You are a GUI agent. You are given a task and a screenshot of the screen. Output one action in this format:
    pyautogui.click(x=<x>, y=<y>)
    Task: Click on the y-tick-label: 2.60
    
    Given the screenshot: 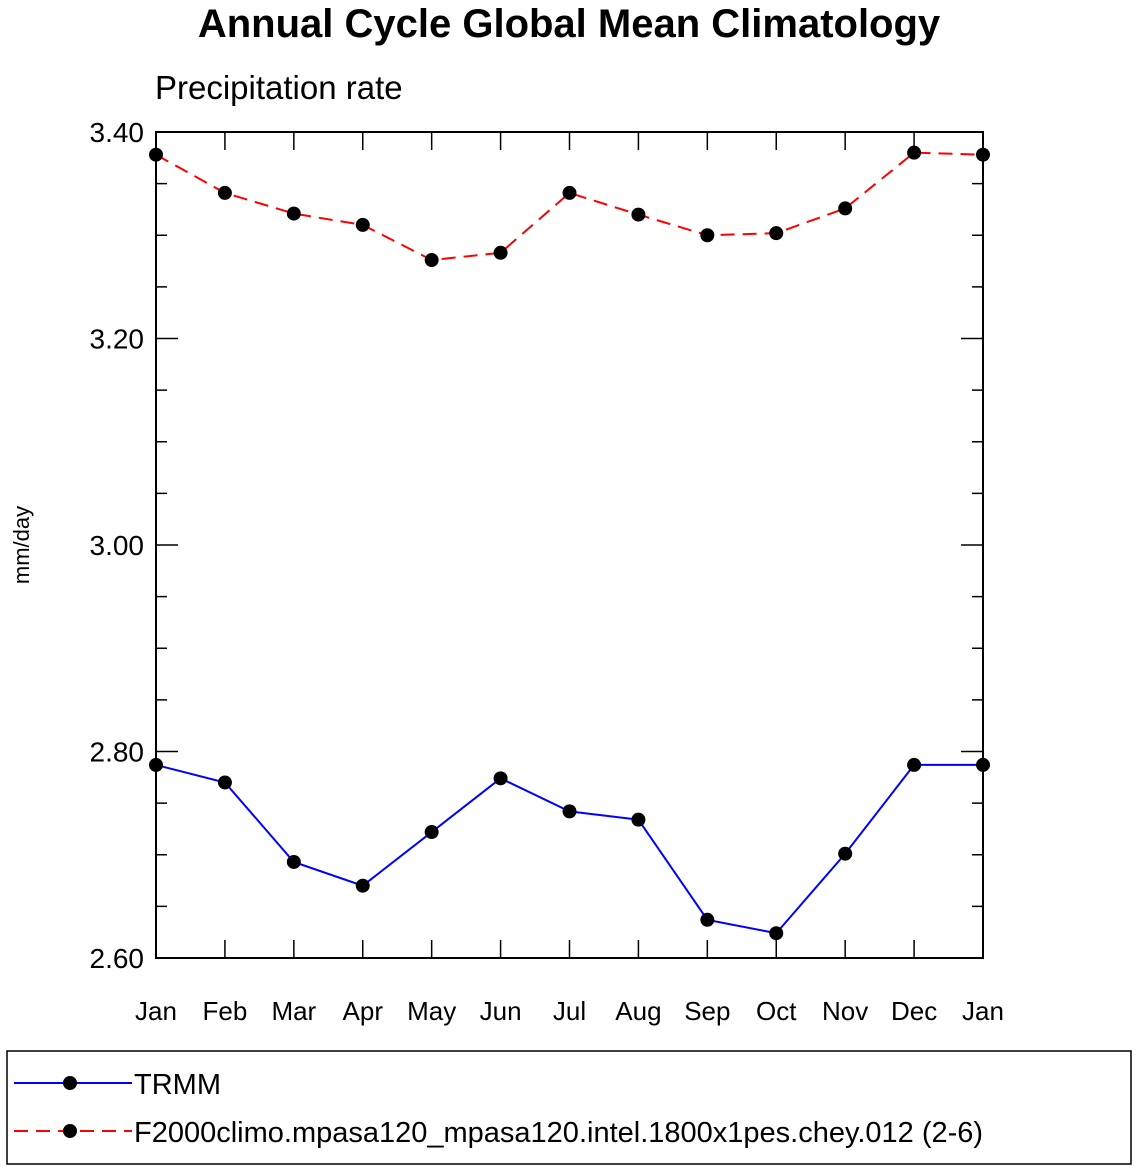 What is the action you would take?
    pyautogui.click(x=117, y=958)
    